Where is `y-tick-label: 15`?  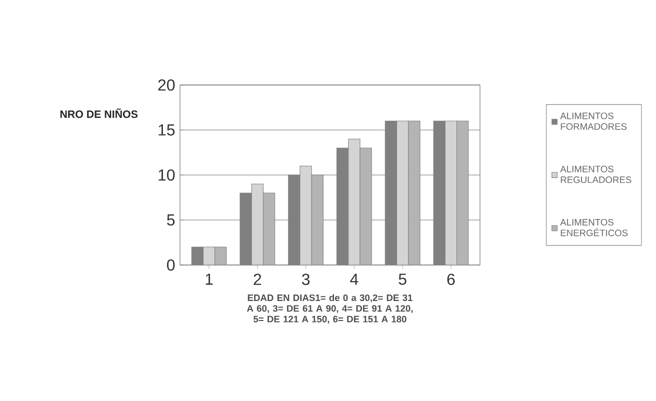 y-tick-label: 15 is located at coordinates (166, 130).